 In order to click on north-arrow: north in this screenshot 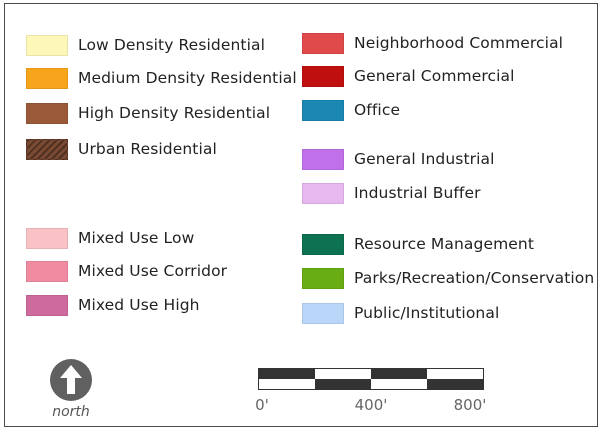, I will do `click(71, 389)`.